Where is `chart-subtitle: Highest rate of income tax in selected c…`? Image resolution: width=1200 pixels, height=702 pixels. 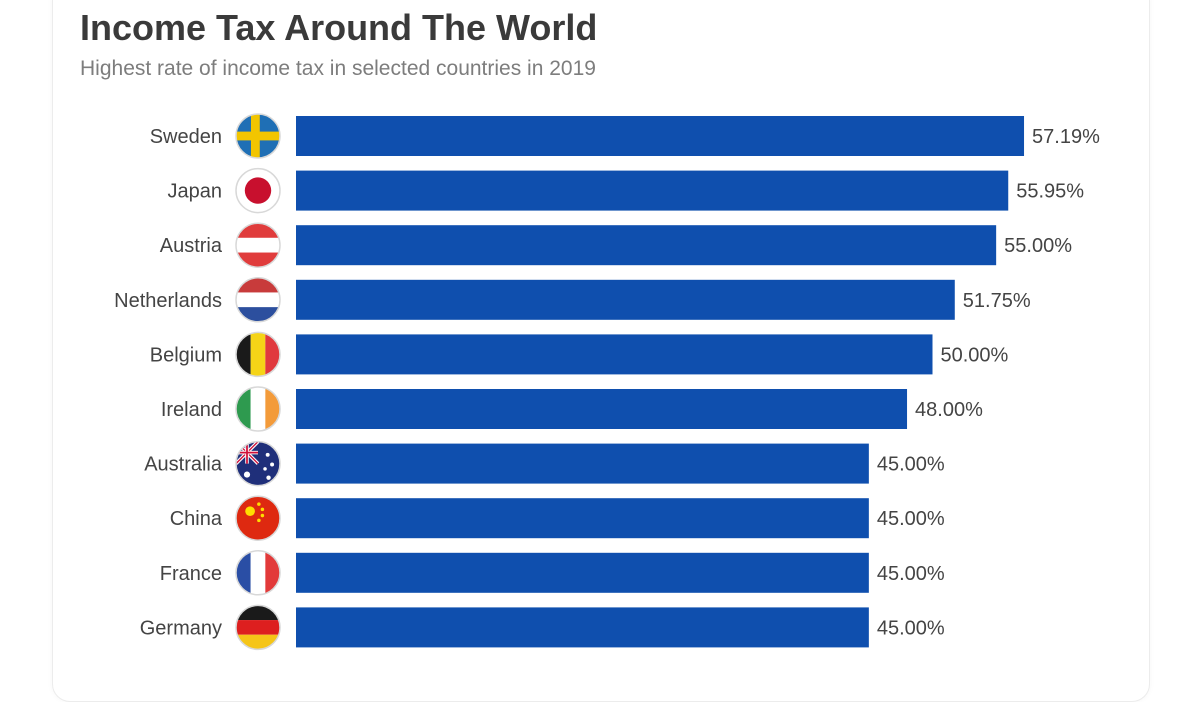 chart-subtitle: Highest rate of income tax in selected c… is located at coordinates (338, 68).